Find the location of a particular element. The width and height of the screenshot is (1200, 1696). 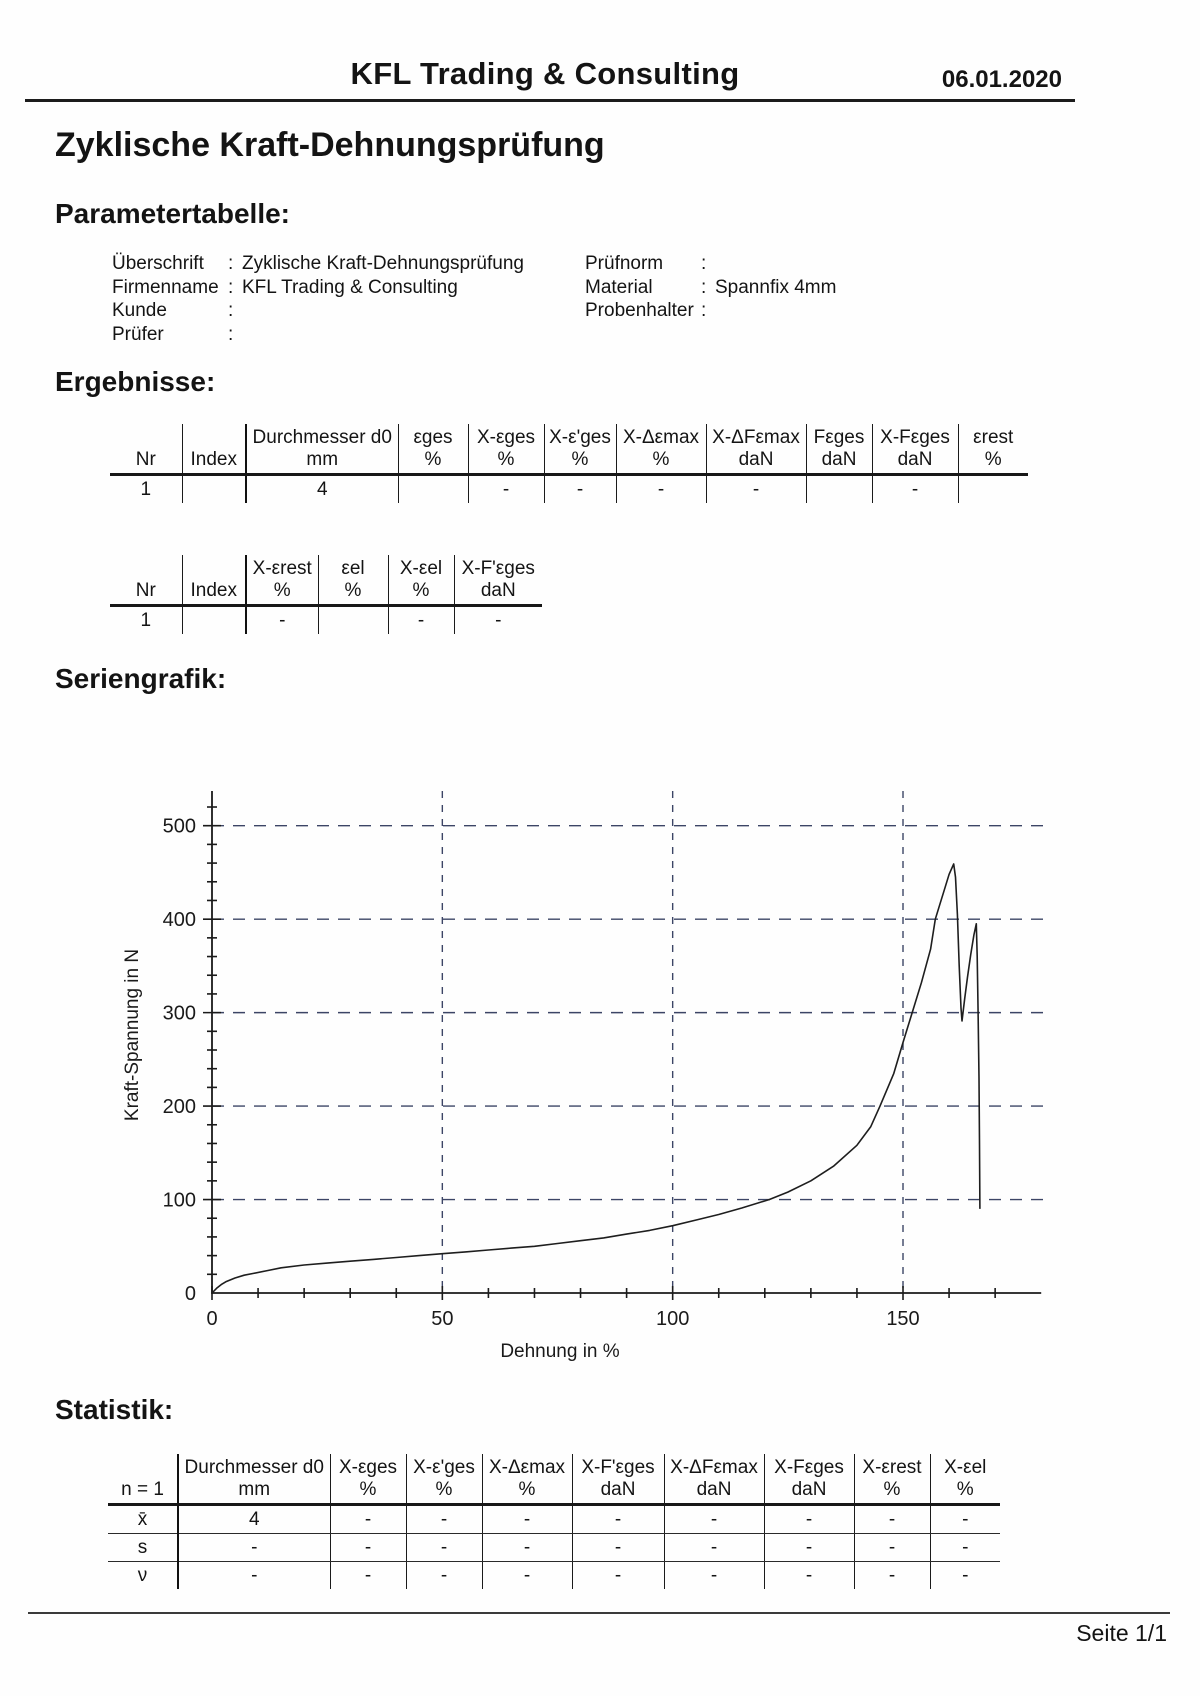

parameter-row: Material: Spannfix 4mm is located at coordinates (710, 288).